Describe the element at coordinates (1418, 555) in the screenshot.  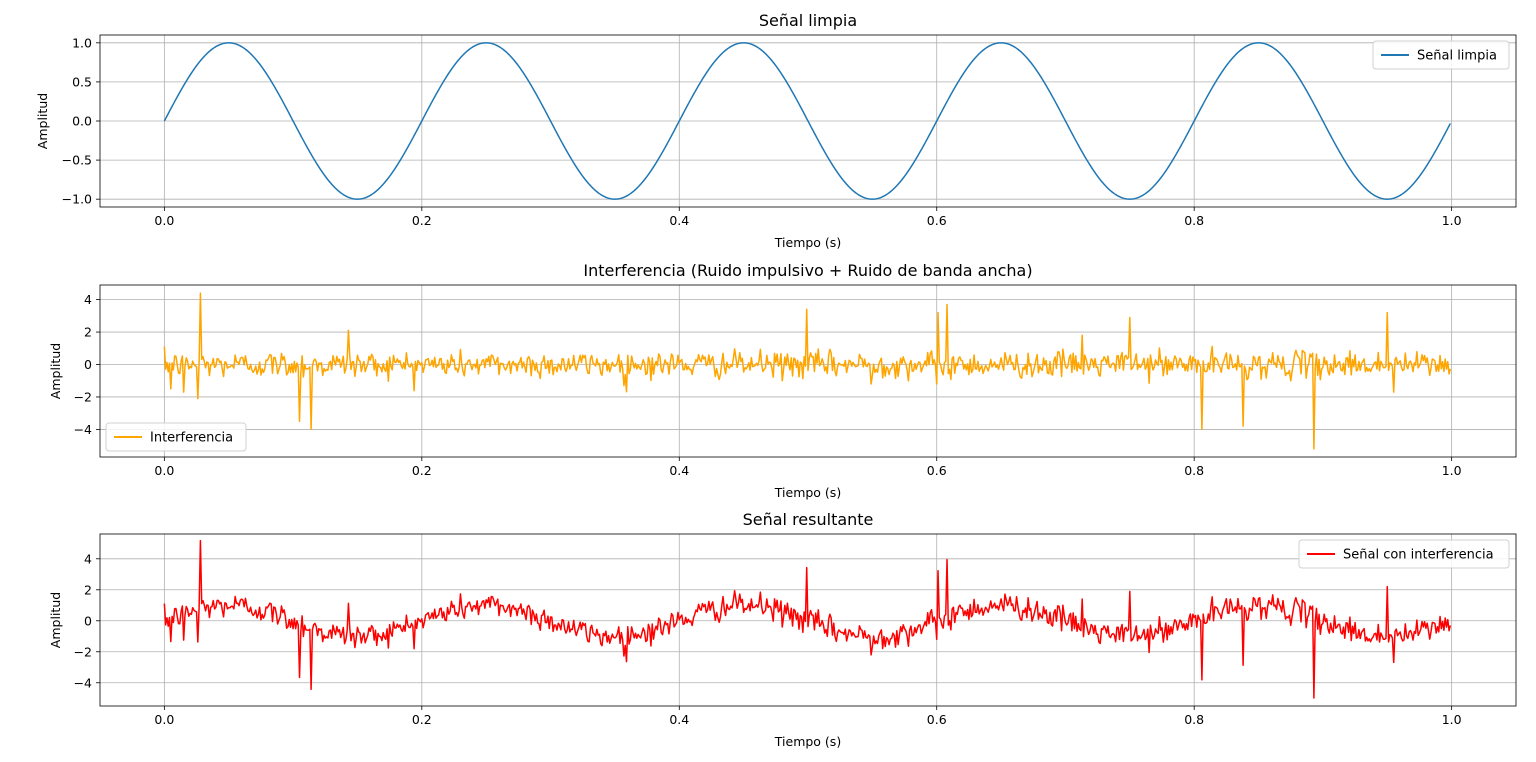
I see `legend-label: Señal con interferencia` at that location.